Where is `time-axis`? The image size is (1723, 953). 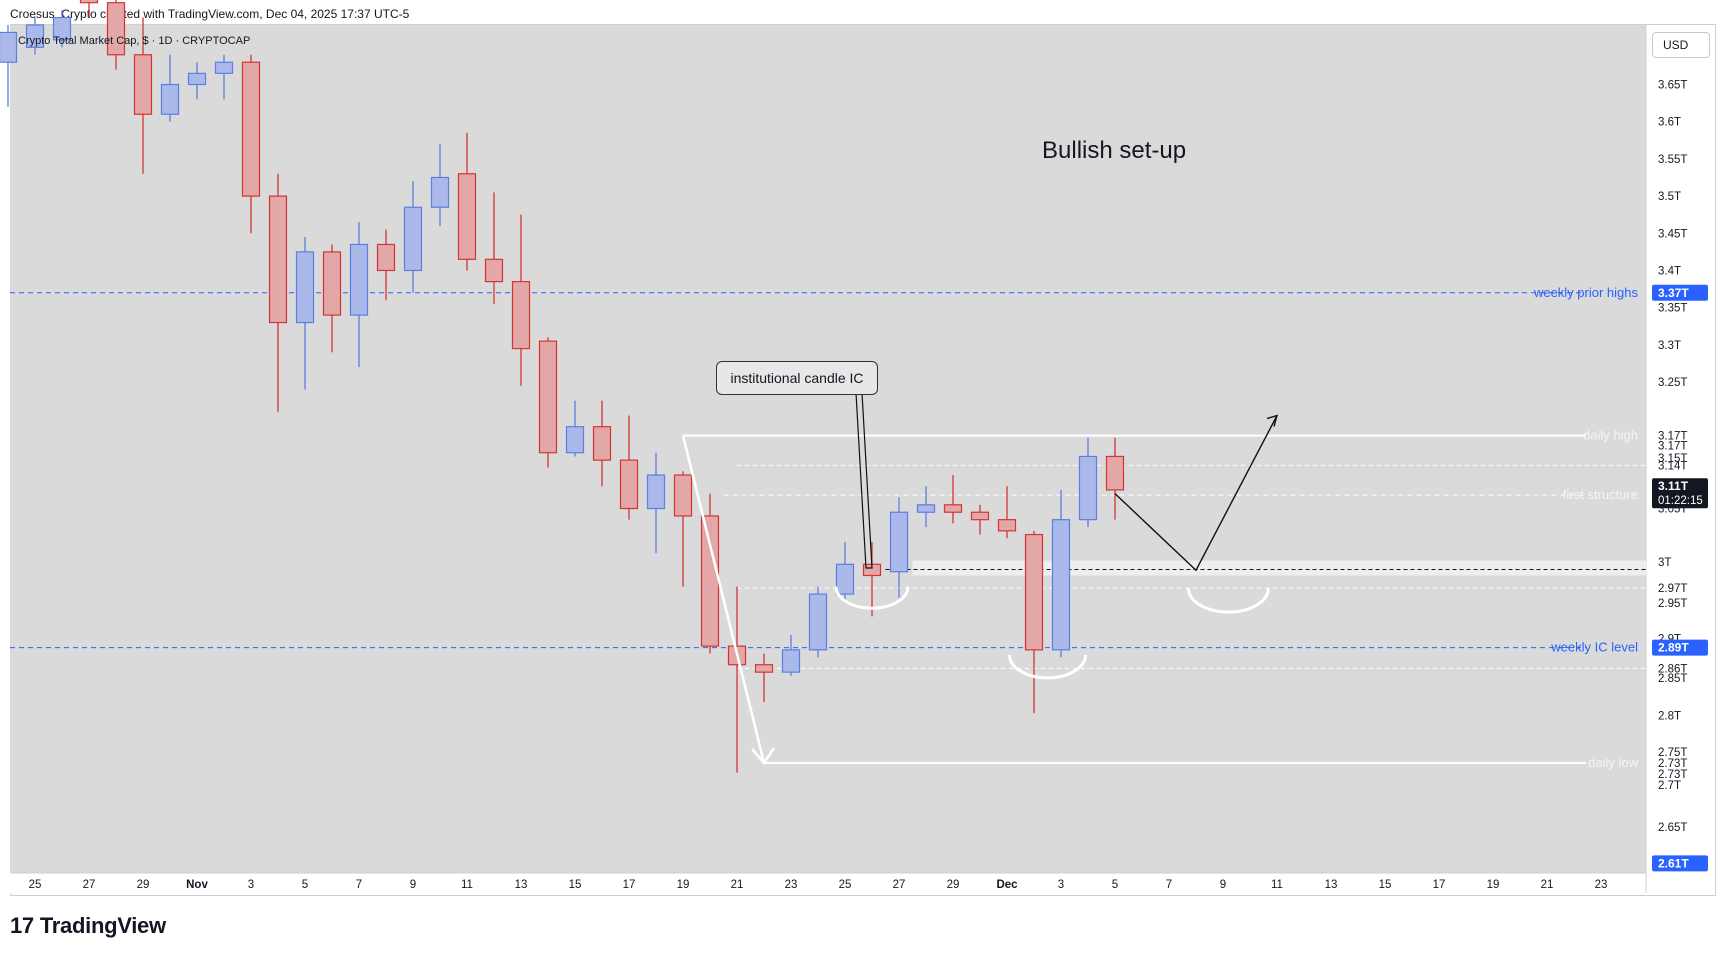 time-axis is located at coordinates (828, 883).